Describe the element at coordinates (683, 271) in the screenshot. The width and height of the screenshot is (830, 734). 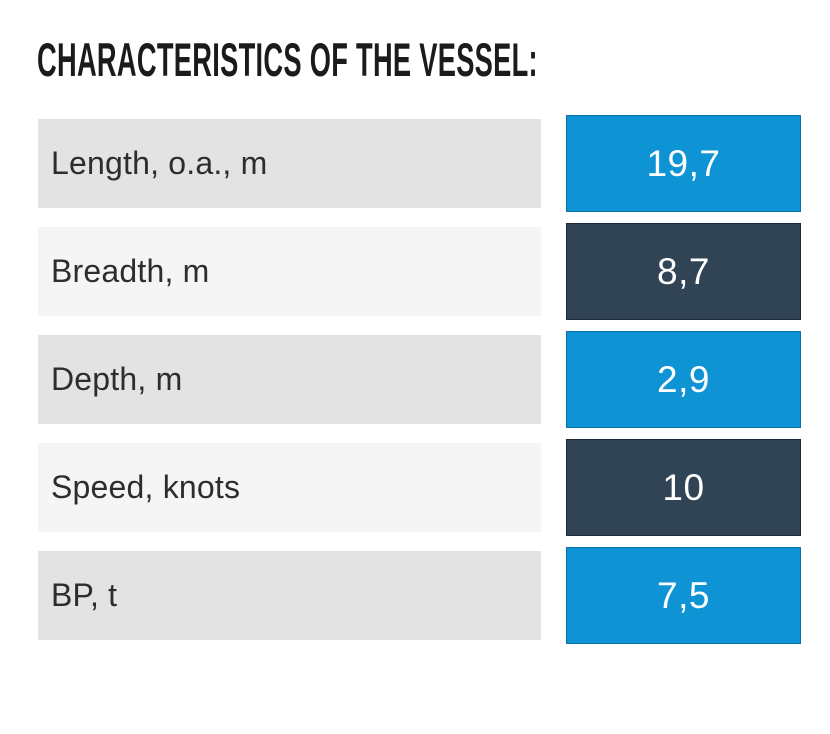
I see `spec-value-badge: 8,7` at that location.